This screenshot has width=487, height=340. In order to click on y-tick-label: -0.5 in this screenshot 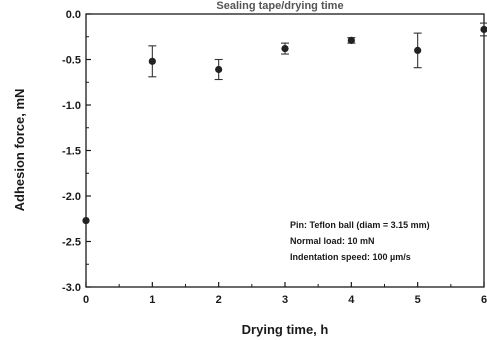, I will do `click(71, 61)`.